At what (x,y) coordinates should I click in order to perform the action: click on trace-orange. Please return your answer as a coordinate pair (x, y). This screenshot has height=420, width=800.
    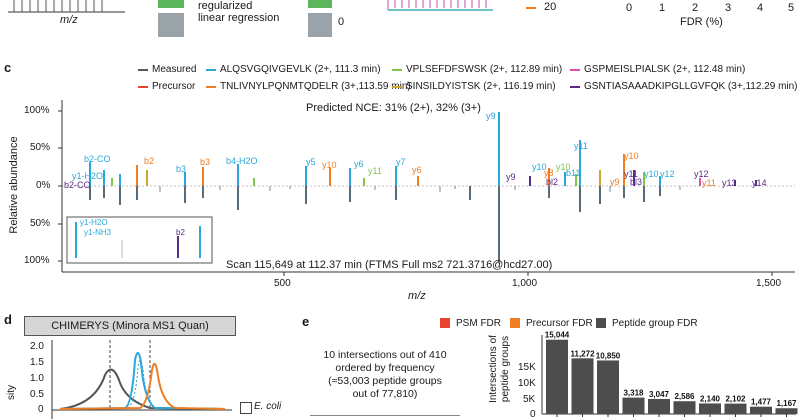
    Looking at the image, I should click on (142, 386).